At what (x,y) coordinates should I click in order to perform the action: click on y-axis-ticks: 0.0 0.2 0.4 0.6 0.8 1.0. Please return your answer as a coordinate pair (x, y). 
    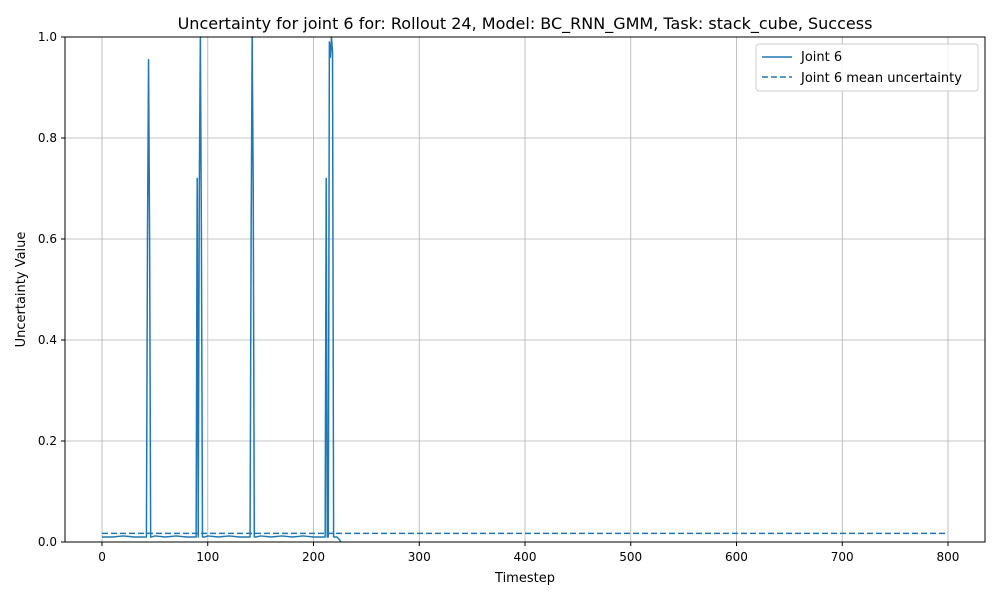
    Looking at the image, I should click on (51, 289).